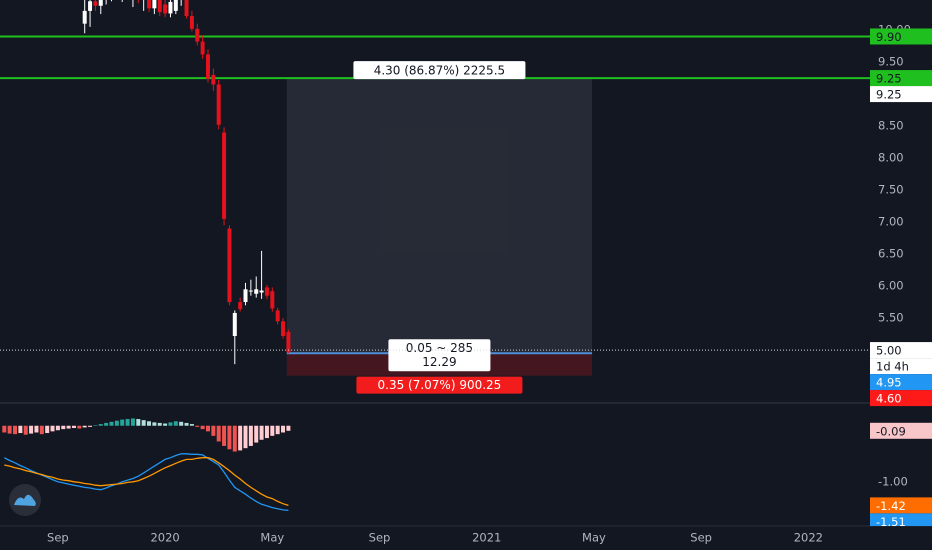  I want to click on y-tick-label: 5.50, so click(891, 318).